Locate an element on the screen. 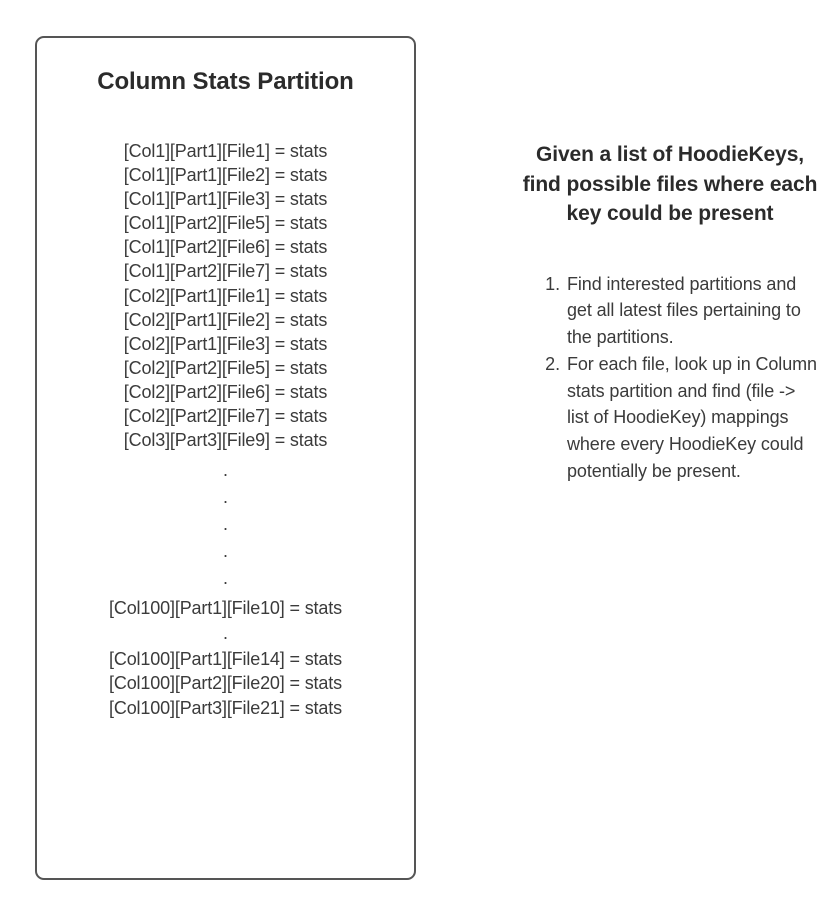  stats-entry: [Col2][Part1][File3] = stats is located at coordinates (225, 343).